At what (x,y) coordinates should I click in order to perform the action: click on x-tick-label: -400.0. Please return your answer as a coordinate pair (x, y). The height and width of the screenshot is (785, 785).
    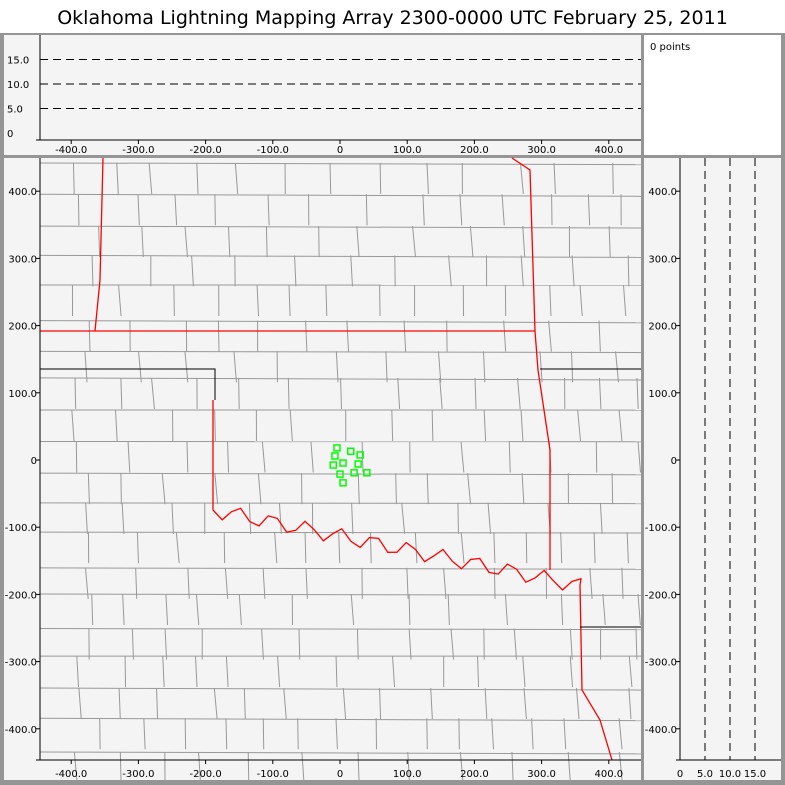
    Looking at the image, I should click on (71, 774).